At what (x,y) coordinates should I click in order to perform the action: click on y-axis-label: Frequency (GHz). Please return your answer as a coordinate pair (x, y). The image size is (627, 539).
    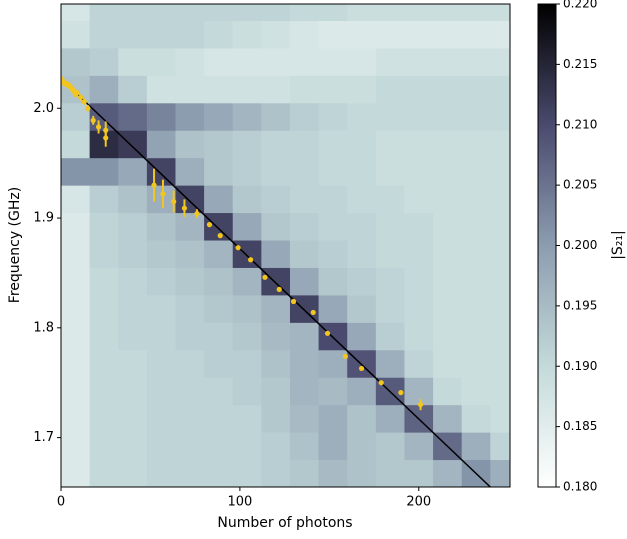
    Looking at the image, I should click on (15, 245).